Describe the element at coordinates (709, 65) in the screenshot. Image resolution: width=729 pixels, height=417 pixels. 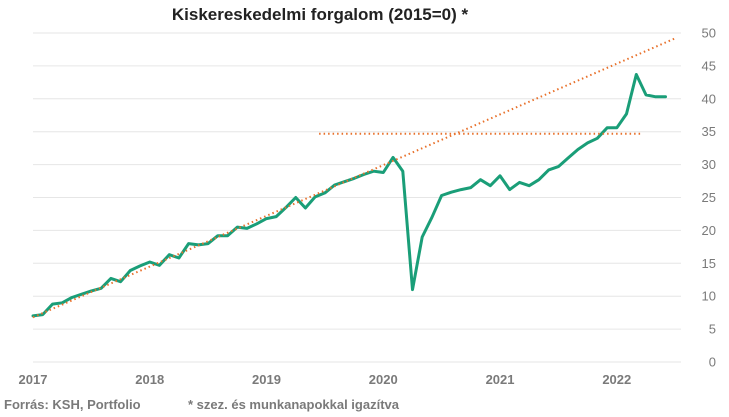
I see `y-tick-label: 45` at that location.